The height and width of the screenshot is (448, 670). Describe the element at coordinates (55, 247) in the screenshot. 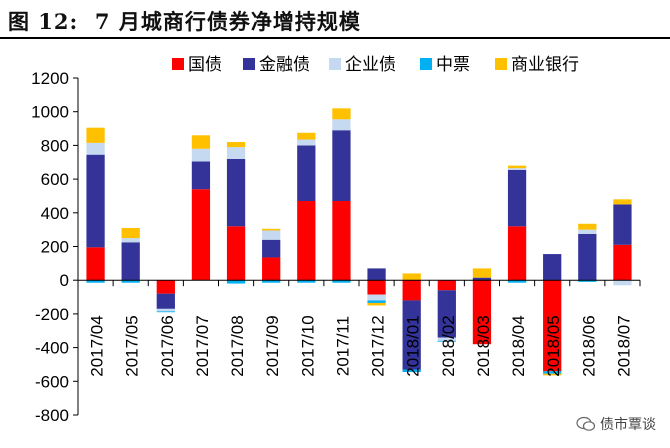

I see `y-tick-label: 200` at that location.